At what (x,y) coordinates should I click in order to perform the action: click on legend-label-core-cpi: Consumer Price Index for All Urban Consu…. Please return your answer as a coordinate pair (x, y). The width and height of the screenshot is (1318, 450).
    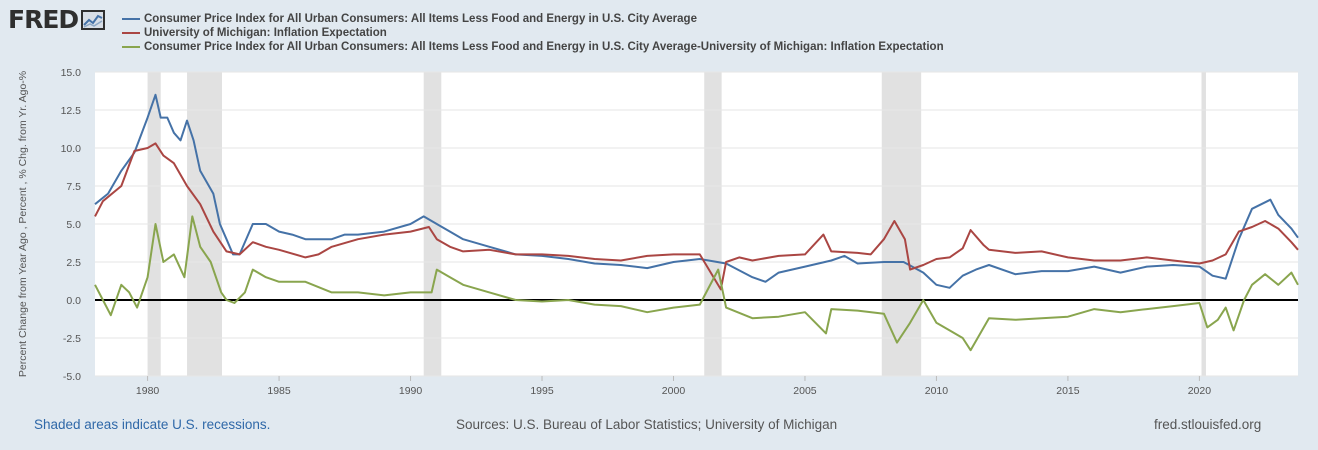
    Looking at the image, I should click on (420, 19).